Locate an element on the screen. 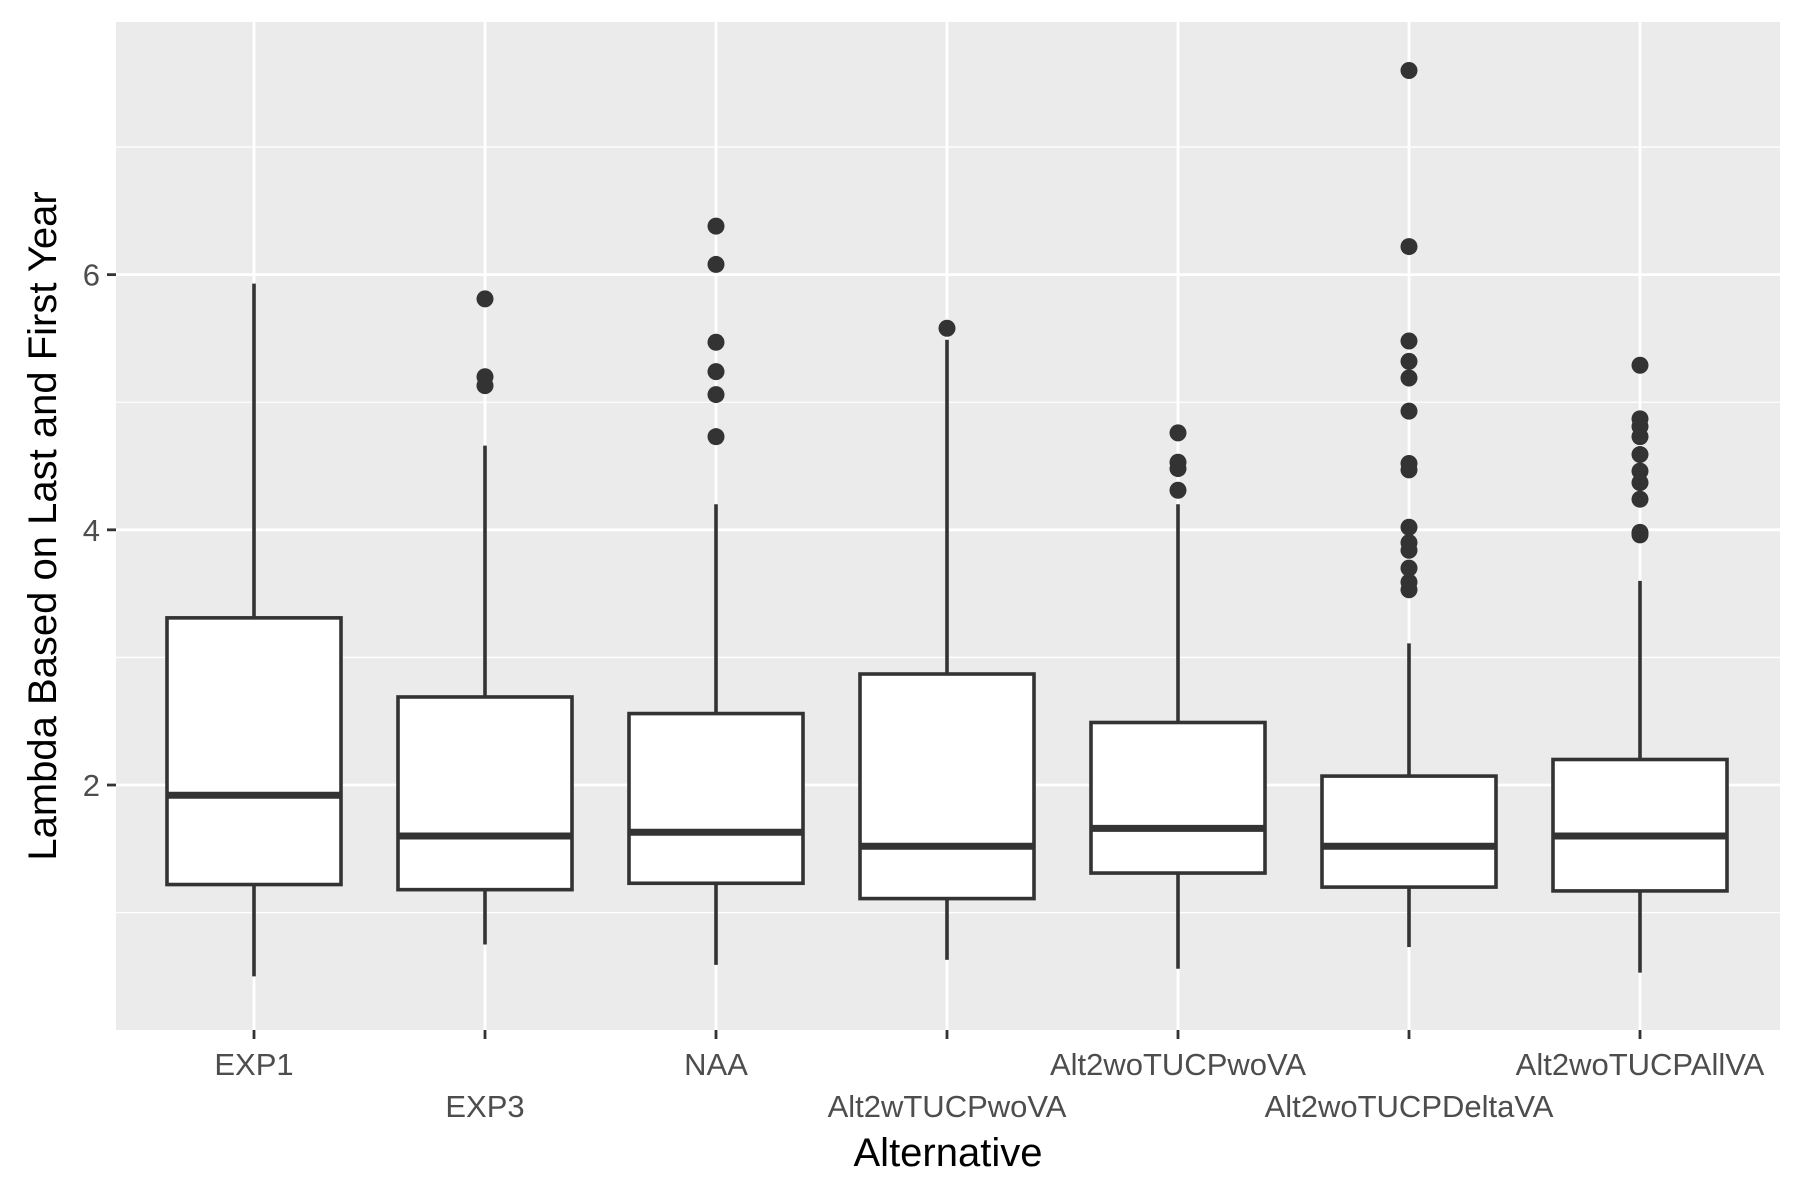 The width and height of the screenshot is (1800, 1200). box-Alt2woTUCPDeltaVA is located at coordinates (1409, 504).